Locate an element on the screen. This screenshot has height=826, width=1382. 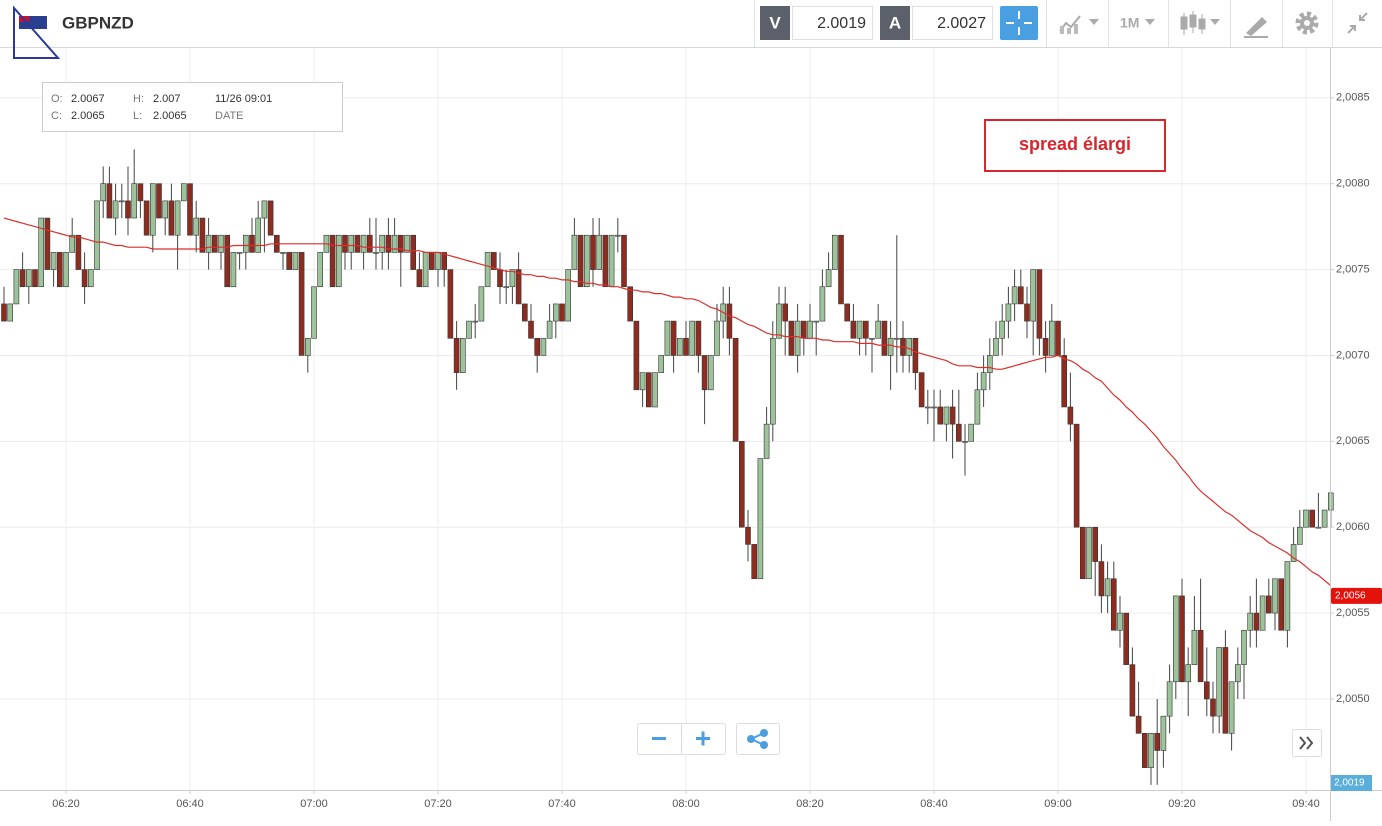
scroll-end-button is located at coordinates (1306, 743).